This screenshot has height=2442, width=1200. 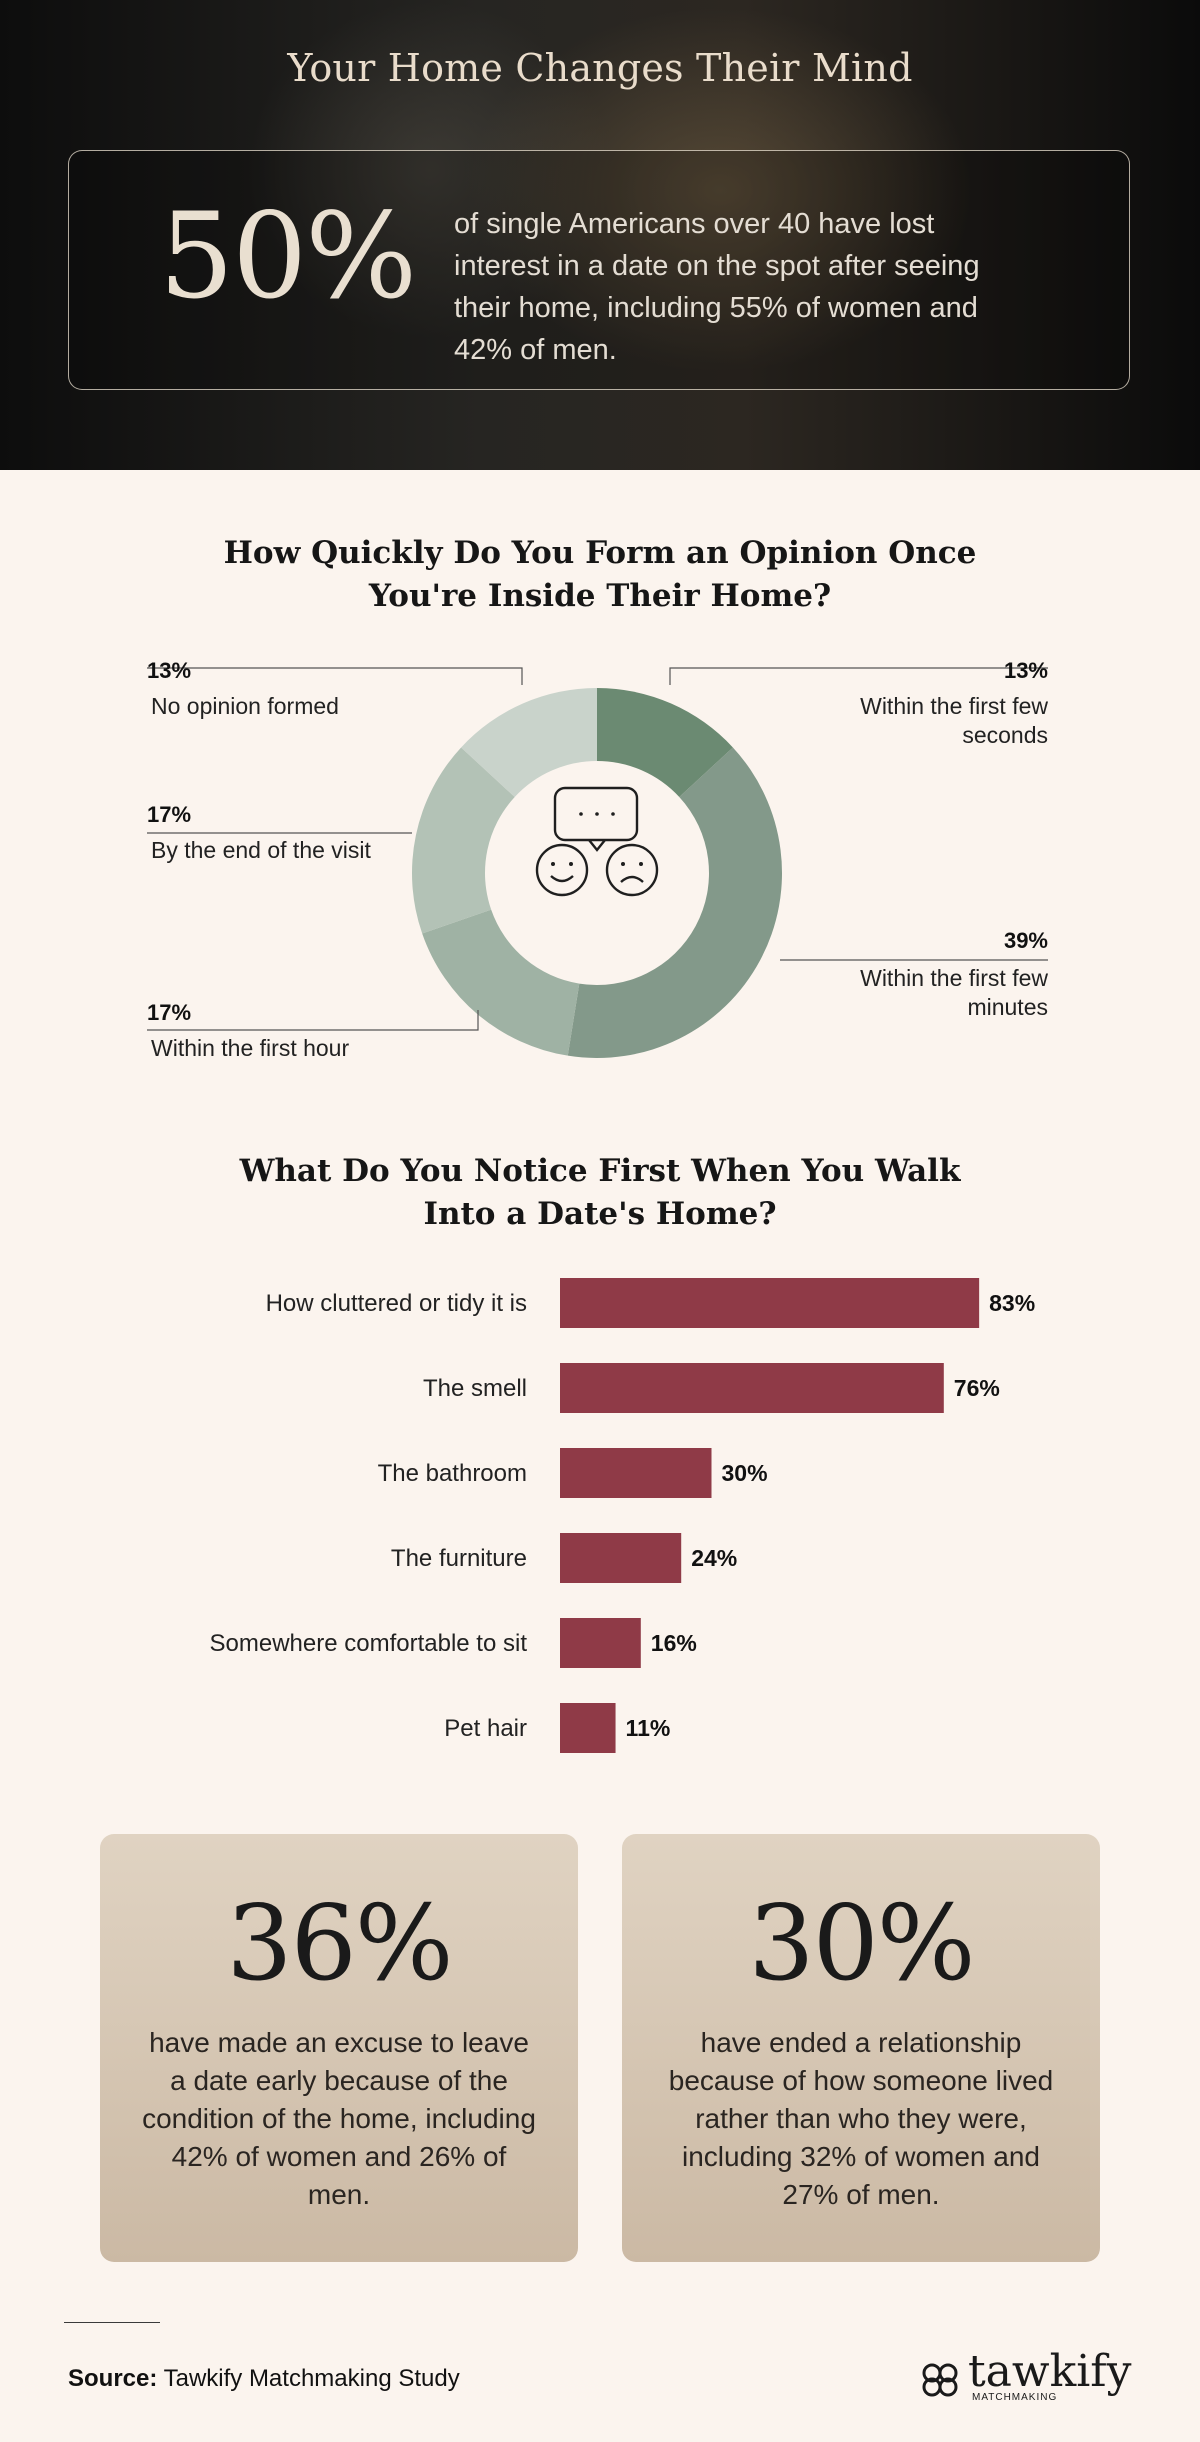 What do you see at coordinates (600, 1171) in the screenshot?
I see `bar-title-line-1: What Do You Notice First When You Walk` at bounding box center [600, 1171].